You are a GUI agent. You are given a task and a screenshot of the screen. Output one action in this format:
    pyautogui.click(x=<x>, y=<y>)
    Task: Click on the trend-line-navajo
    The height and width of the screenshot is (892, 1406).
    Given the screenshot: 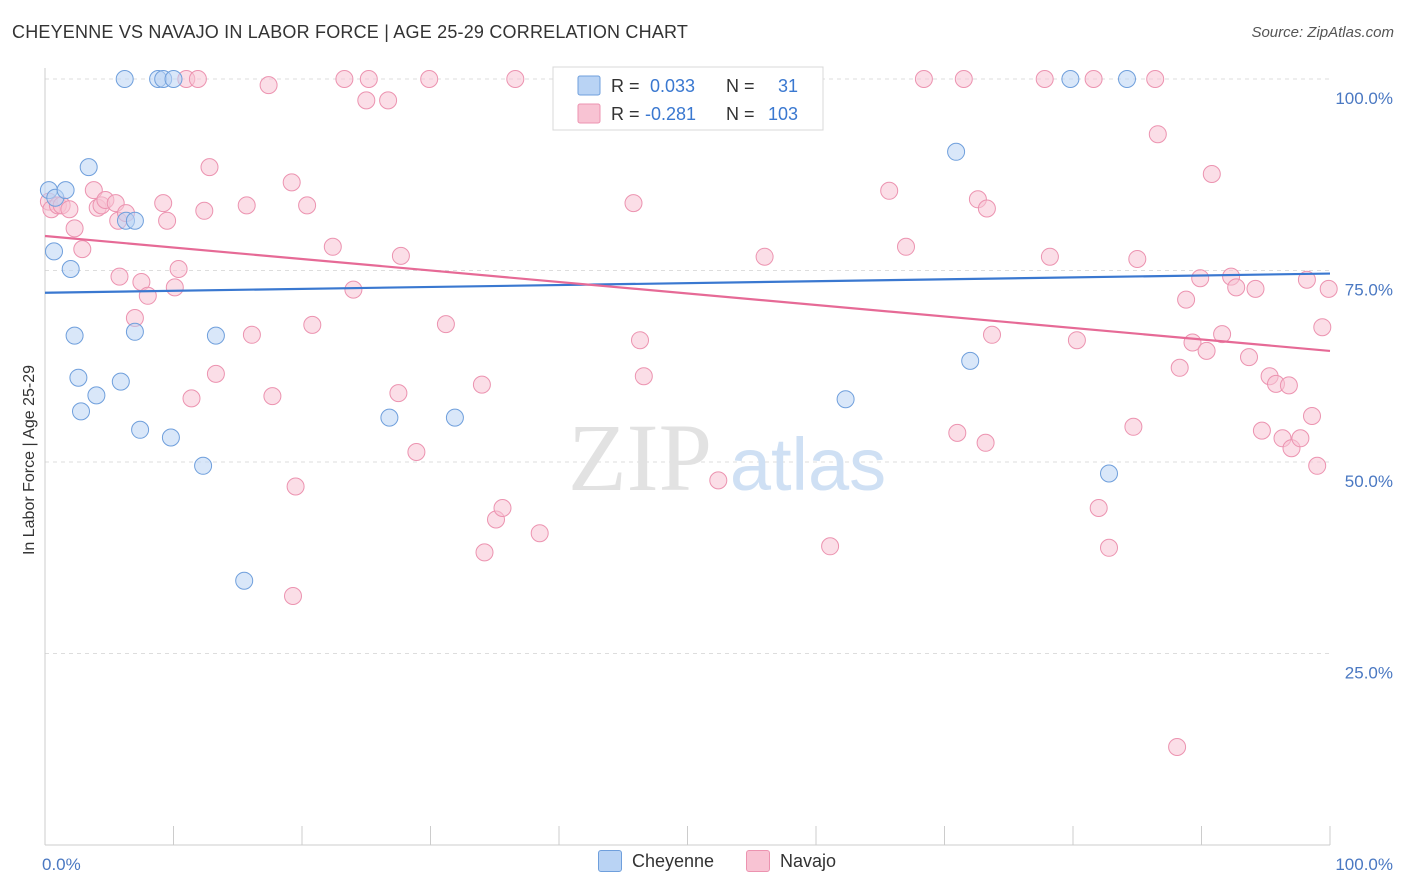 What is the action you would take?
    pyautogui.click(x=687, y=293)
    